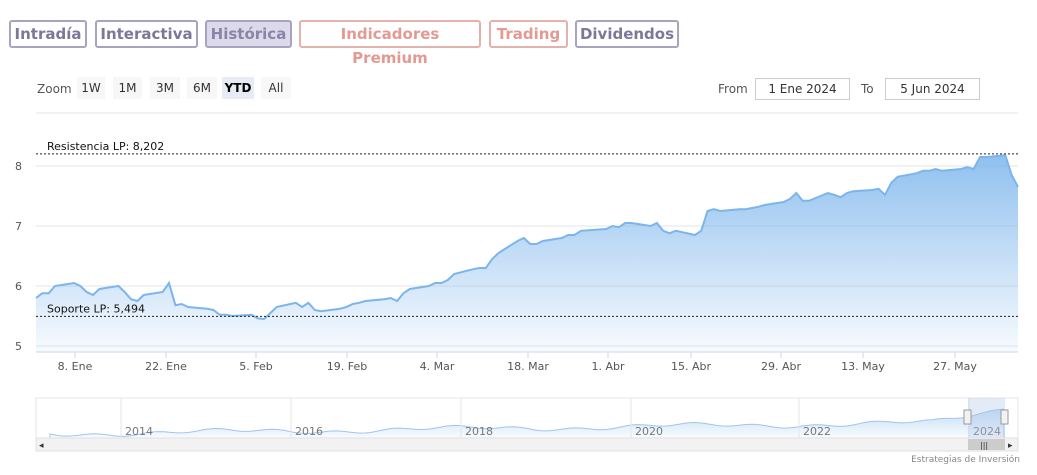 This screenshot has width=1037, height=475. I want to click on x-tick-label: 19. Feb, so click(347, 366).